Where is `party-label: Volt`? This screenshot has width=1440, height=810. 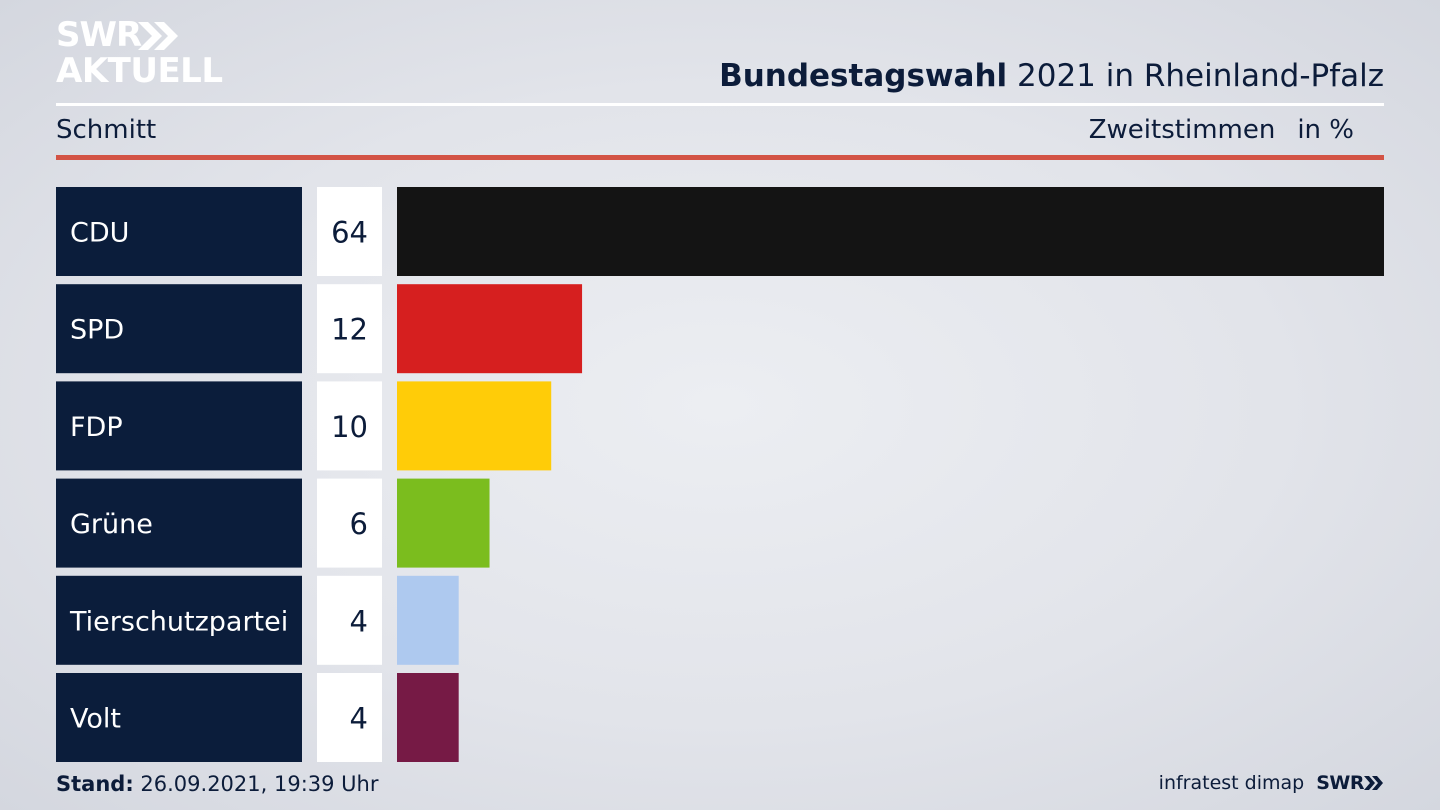 party-label: Volt is located at coordinates (95, 719).